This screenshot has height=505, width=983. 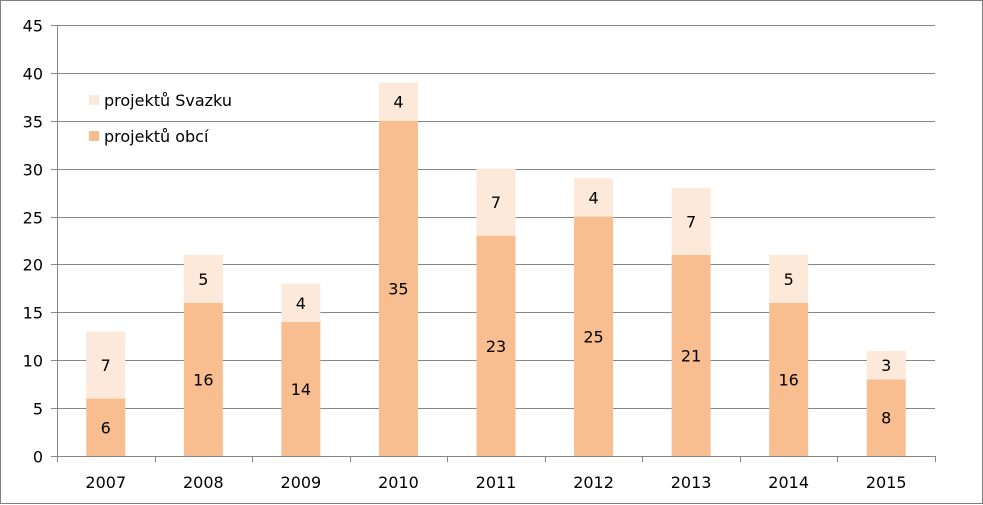 What do you see at coordinates (301, 482) in the screenshot?
I see `x-tick-label: 2009` at bounding box center [301, 482].